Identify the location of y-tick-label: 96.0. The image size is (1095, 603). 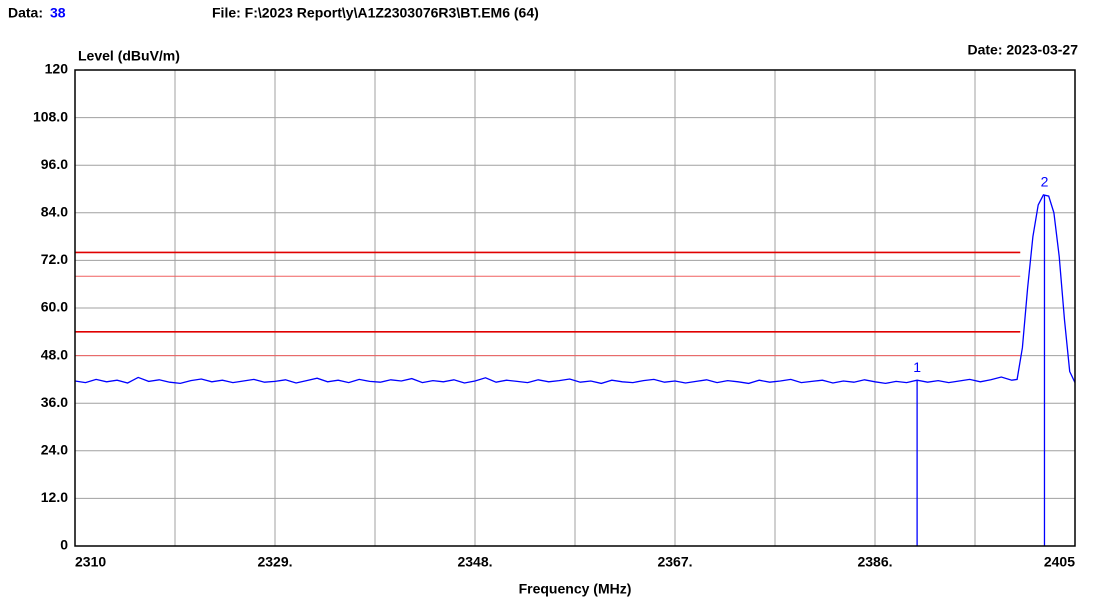
(54, 164).